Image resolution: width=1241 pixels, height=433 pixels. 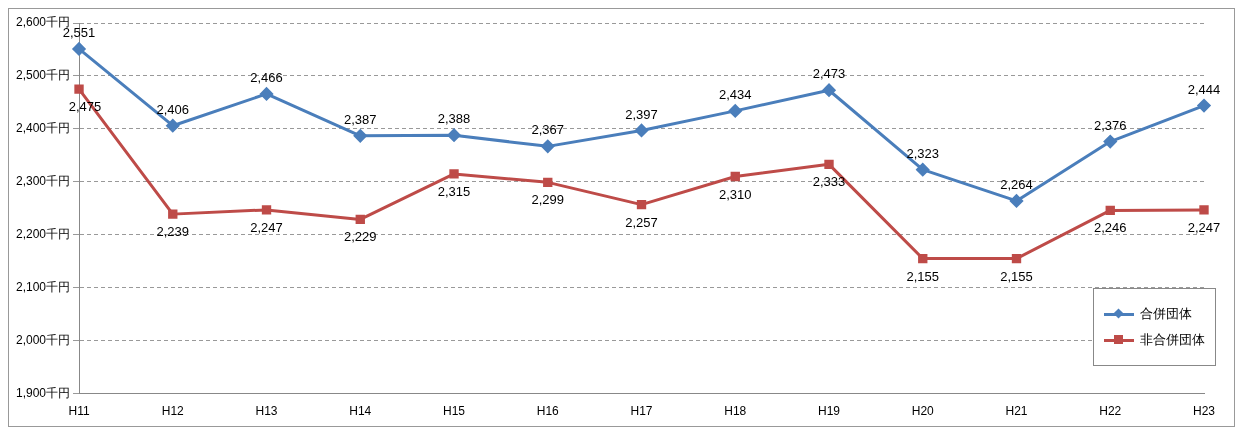 What do you see at coordinates (735, 94) in the screenshot?
I see `data-label: 2,434` at bounding box center [735, 94].